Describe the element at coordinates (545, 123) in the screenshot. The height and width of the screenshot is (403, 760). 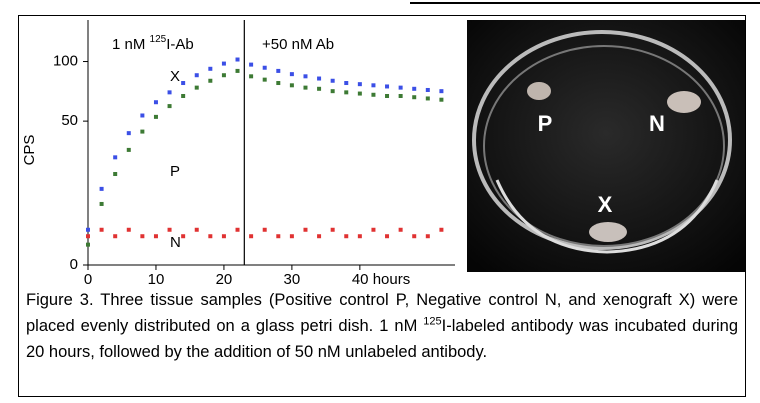
I see `photo-label: P` at that location.